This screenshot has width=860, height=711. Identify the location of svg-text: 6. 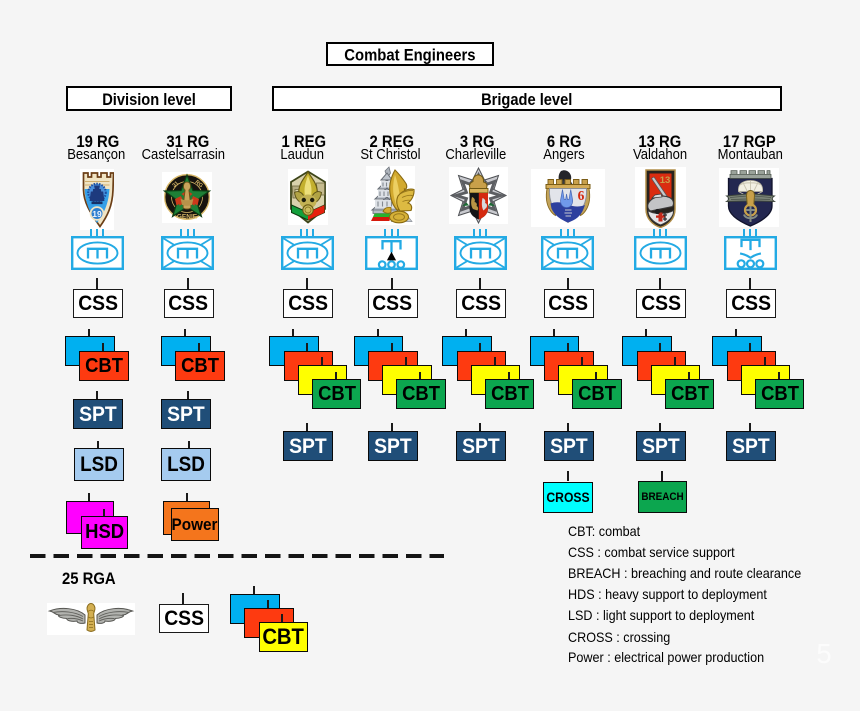
(581, 195).